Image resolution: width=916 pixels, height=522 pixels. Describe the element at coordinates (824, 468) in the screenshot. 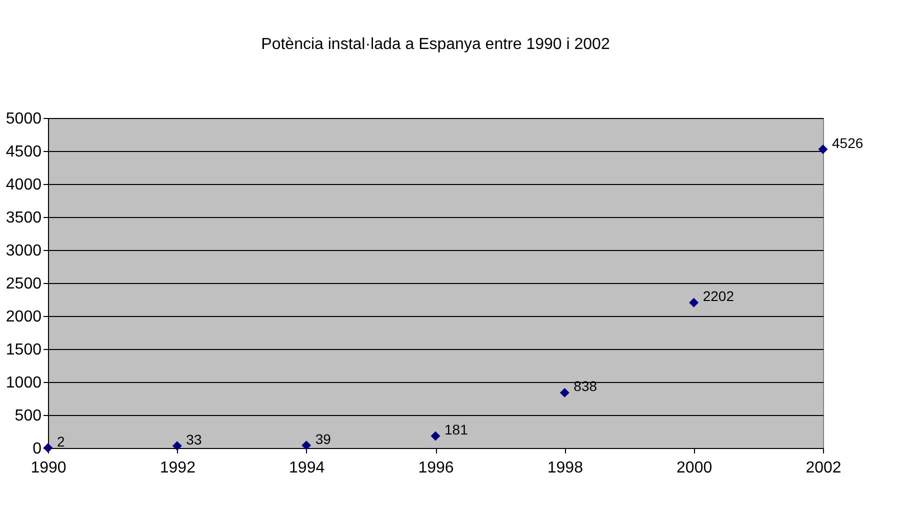

I see `x-tick-label: 2002` at that location.